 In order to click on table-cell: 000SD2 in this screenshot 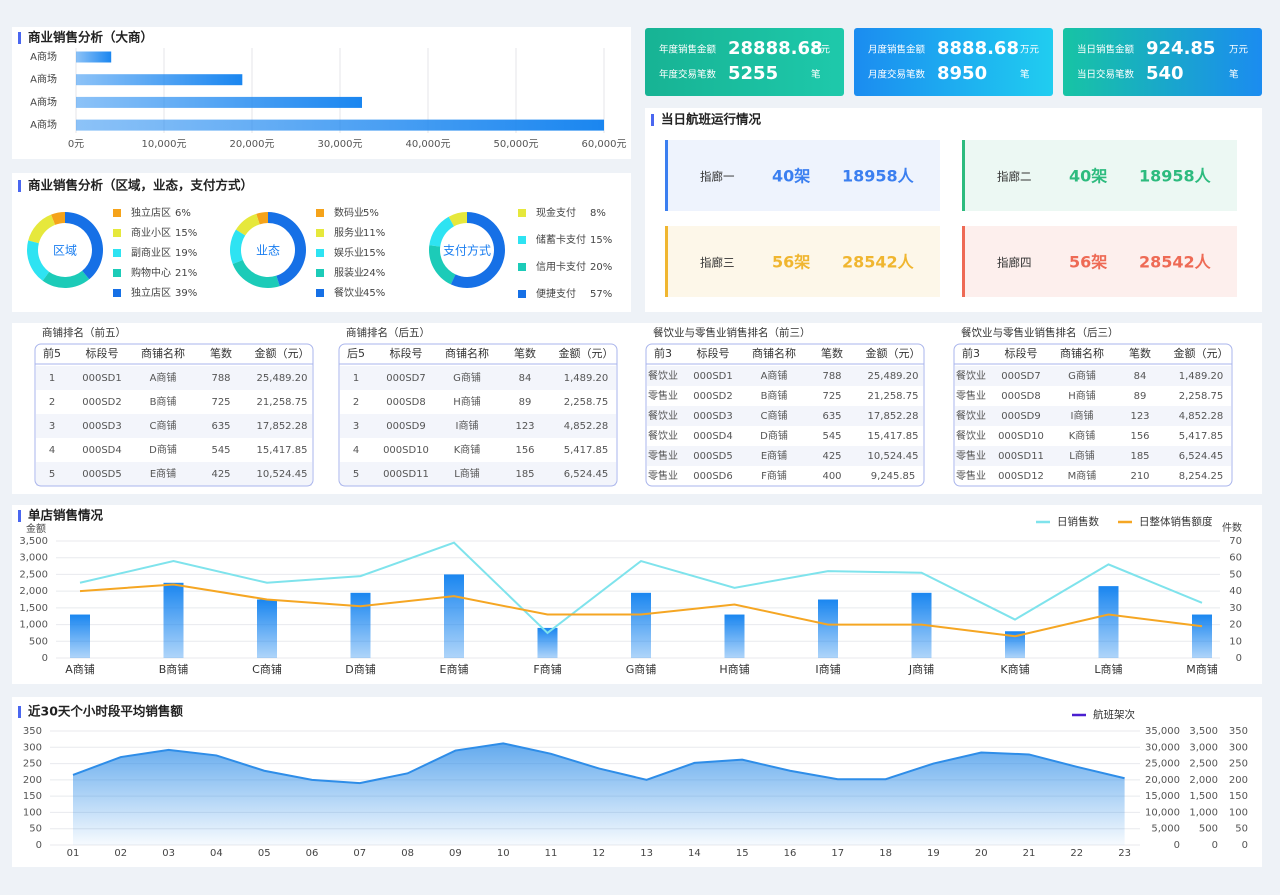, I will do `click(102, 402)`.